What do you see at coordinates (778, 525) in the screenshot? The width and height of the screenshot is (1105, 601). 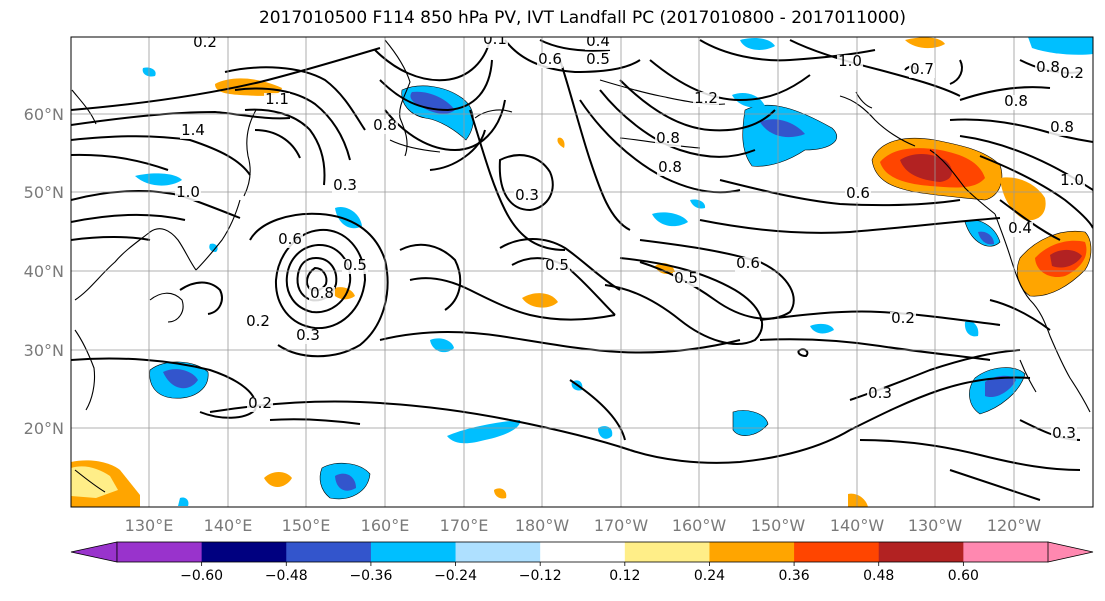 I see `lon-label: 150°W` at bounding box center [778, 525].